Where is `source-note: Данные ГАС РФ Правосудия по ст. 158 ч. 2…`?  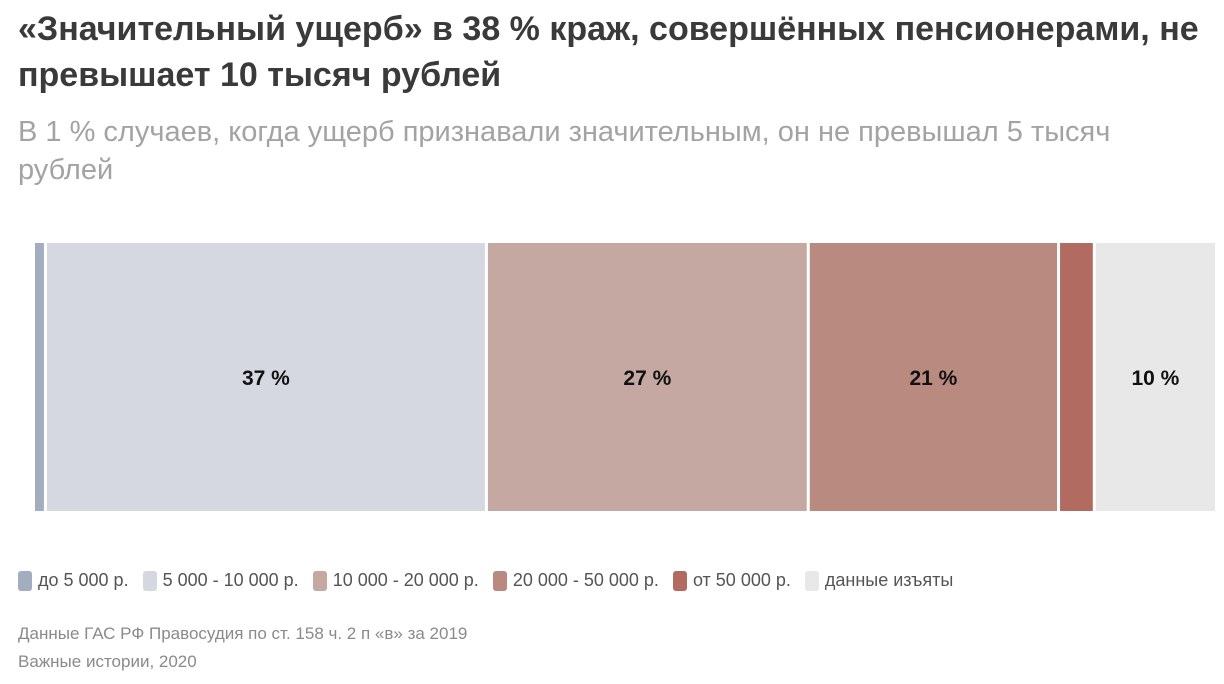 source-note: Данные ГАС РФ Правосудия по ст. 158 ч. 2… is located at coordinates (242, 648).